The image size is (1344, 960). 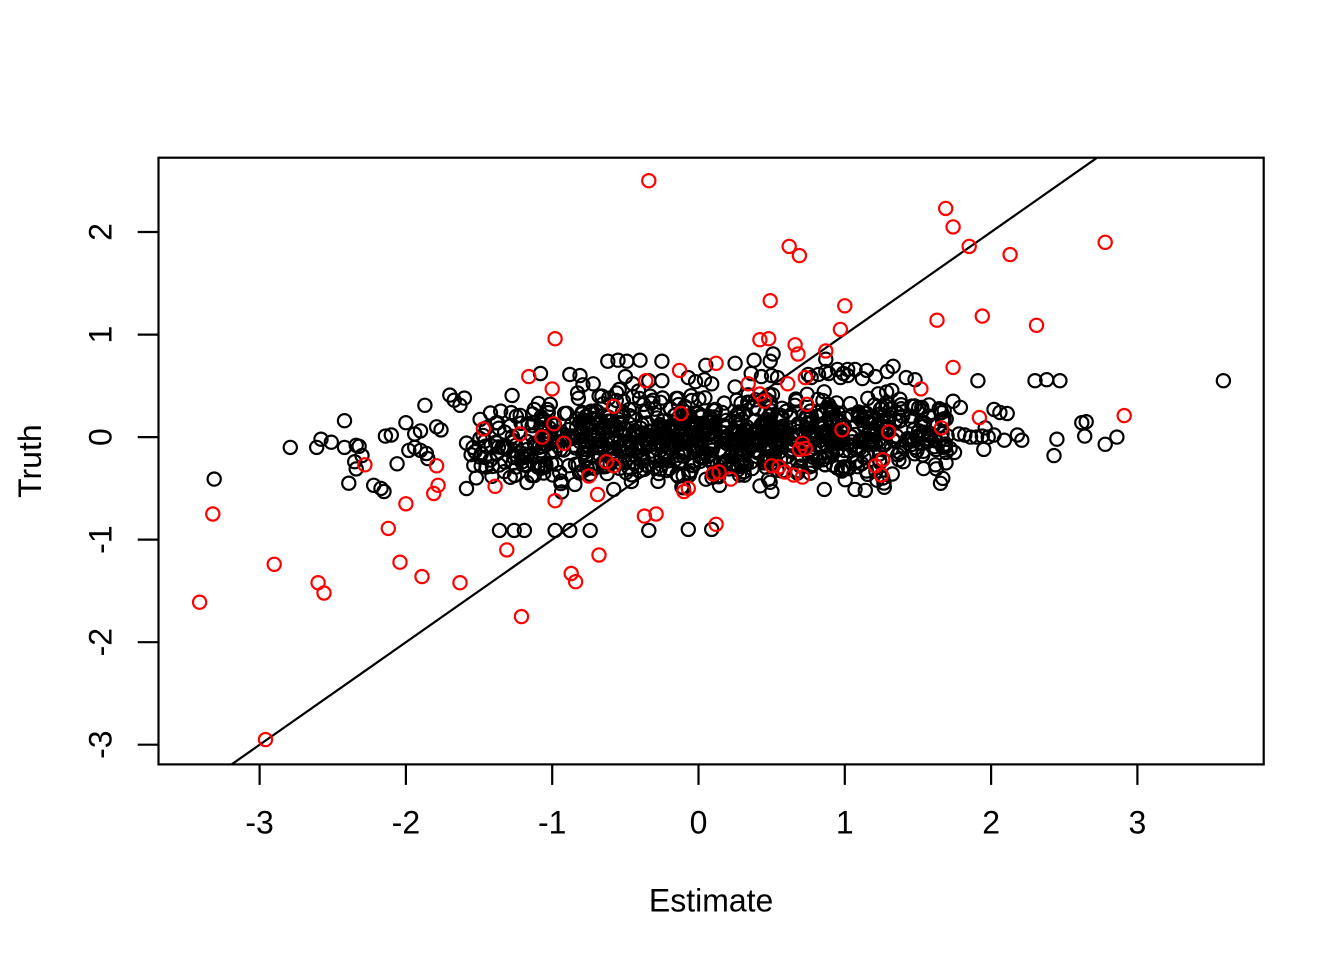 I want to click on svg-text: Truth, so click(x=30, y=461).